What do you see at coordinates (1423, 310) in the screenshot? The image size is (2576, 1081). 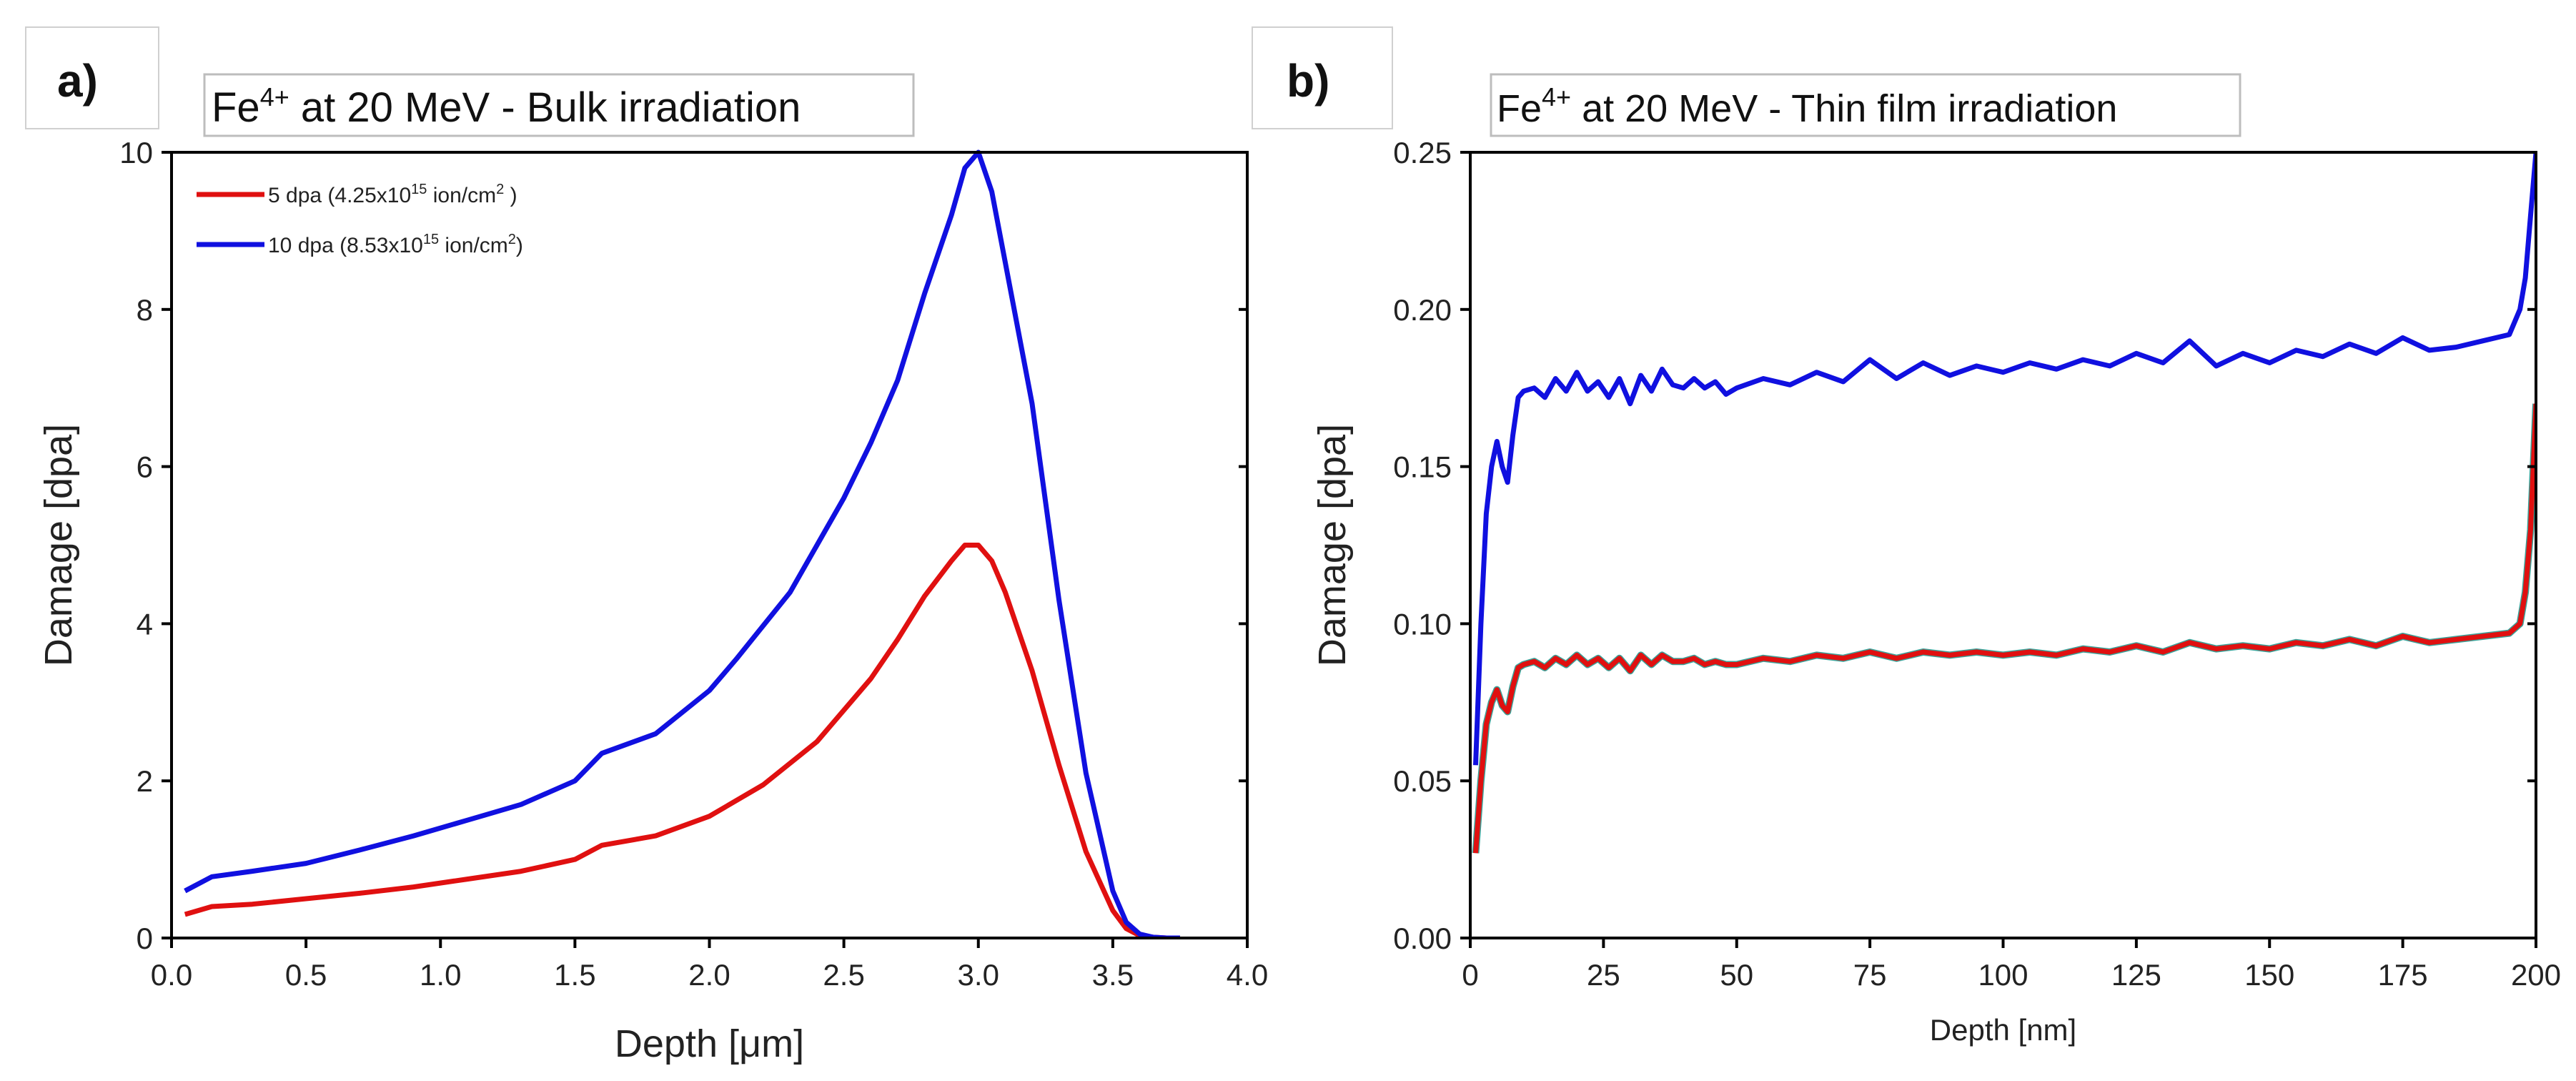 I see `y-tick-label-b: 0.20` at bounding box center [1423, 310].